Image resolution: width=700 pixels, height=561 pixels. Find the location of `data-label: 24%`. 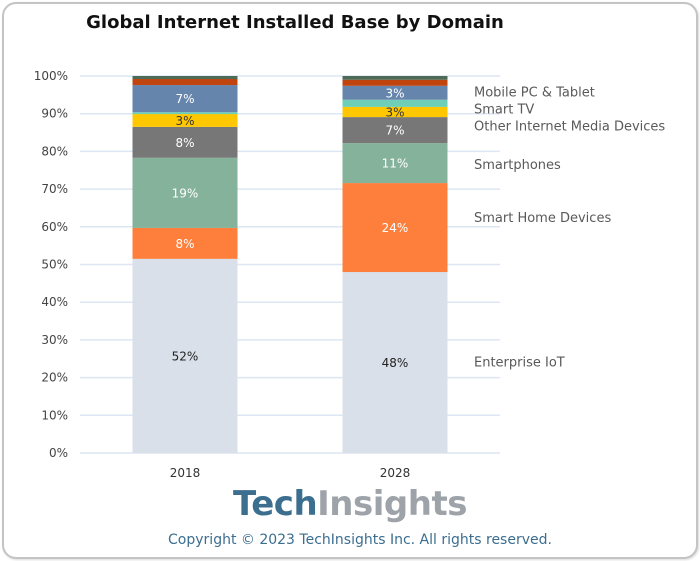

data-label: 24% is located at coordinates (395, 228).